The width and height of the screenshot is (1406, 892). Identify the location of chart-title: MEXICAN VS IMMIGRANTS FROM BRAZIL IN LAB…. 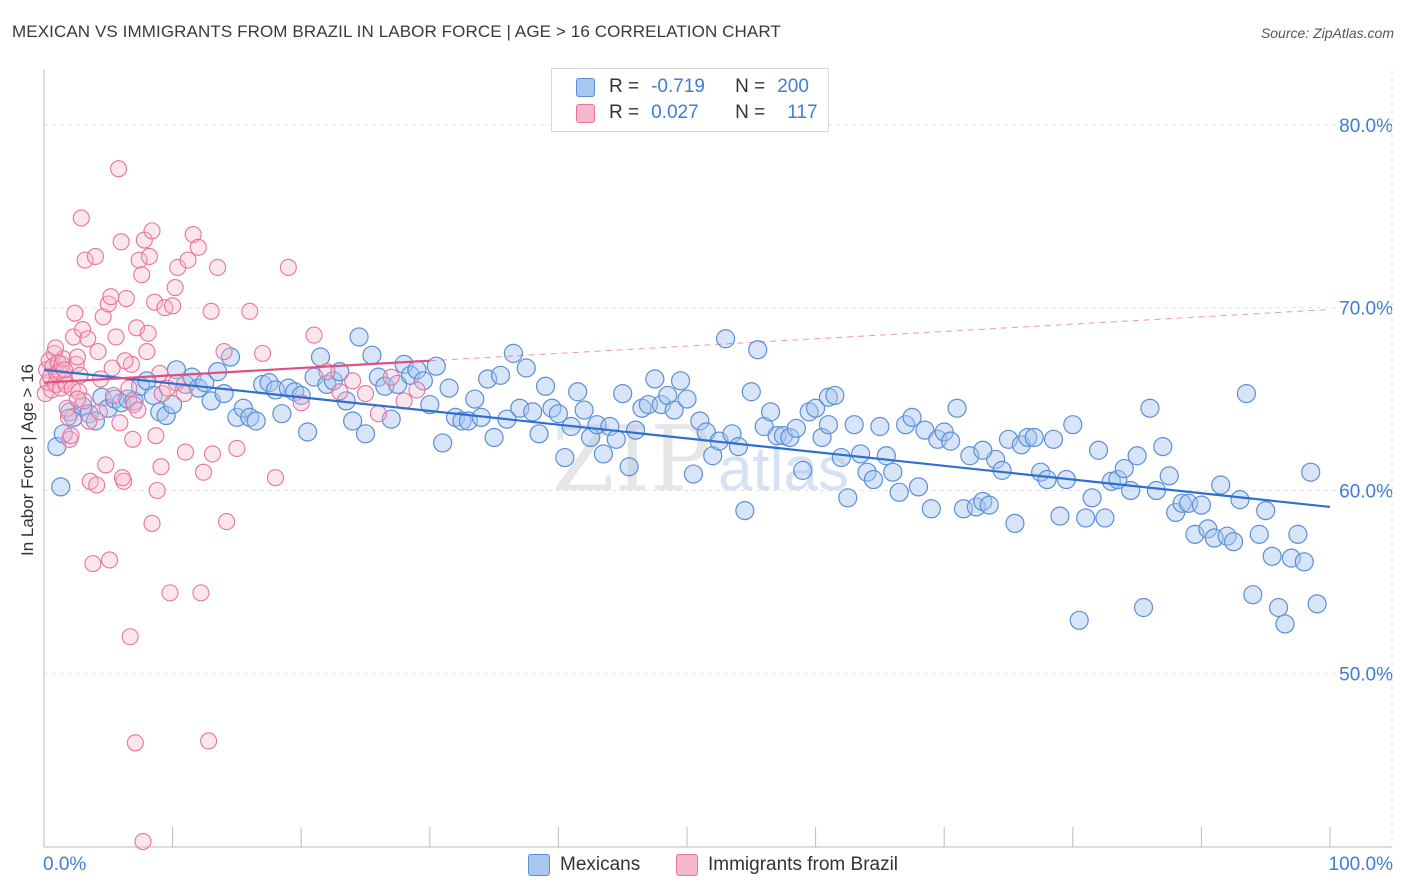
(396, 31).